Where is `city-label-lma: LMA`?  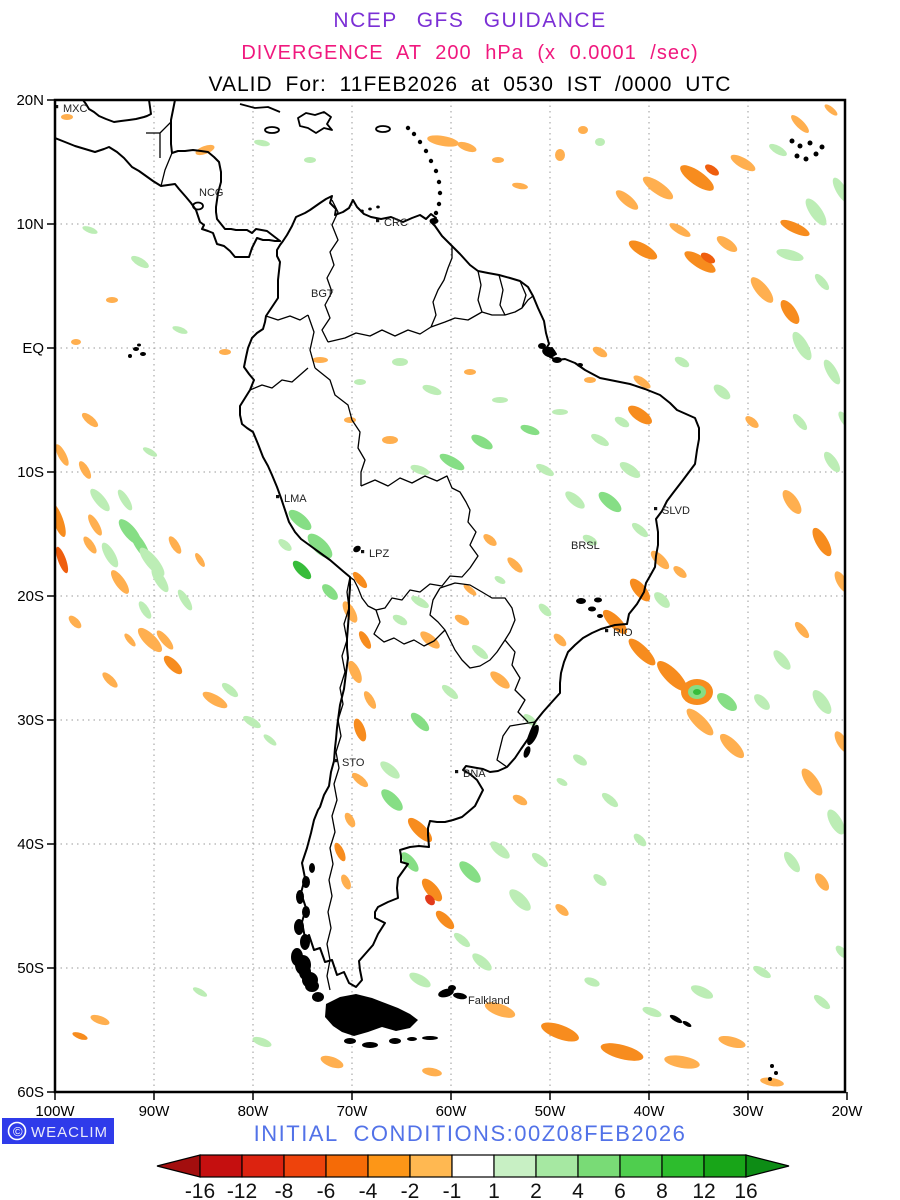
city-label-lma: LMA is located at coordinates (295, 499).